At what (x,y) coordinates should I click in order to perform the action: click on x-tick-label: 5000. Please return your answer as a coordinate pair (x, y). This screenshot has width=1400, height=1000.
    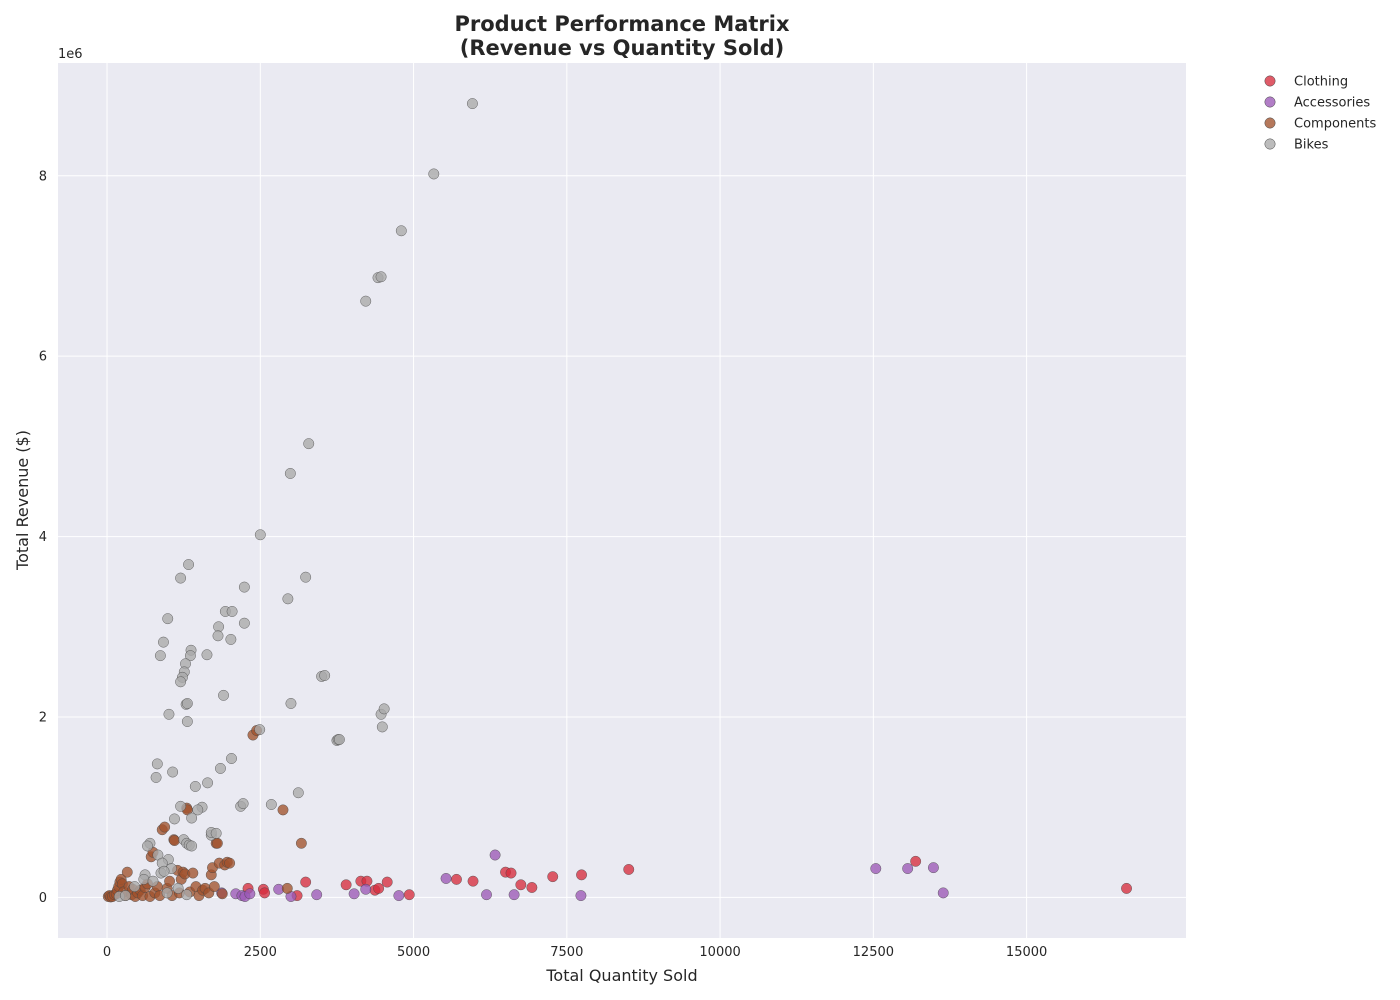
    Looking at the image, I should click on (413, 952).